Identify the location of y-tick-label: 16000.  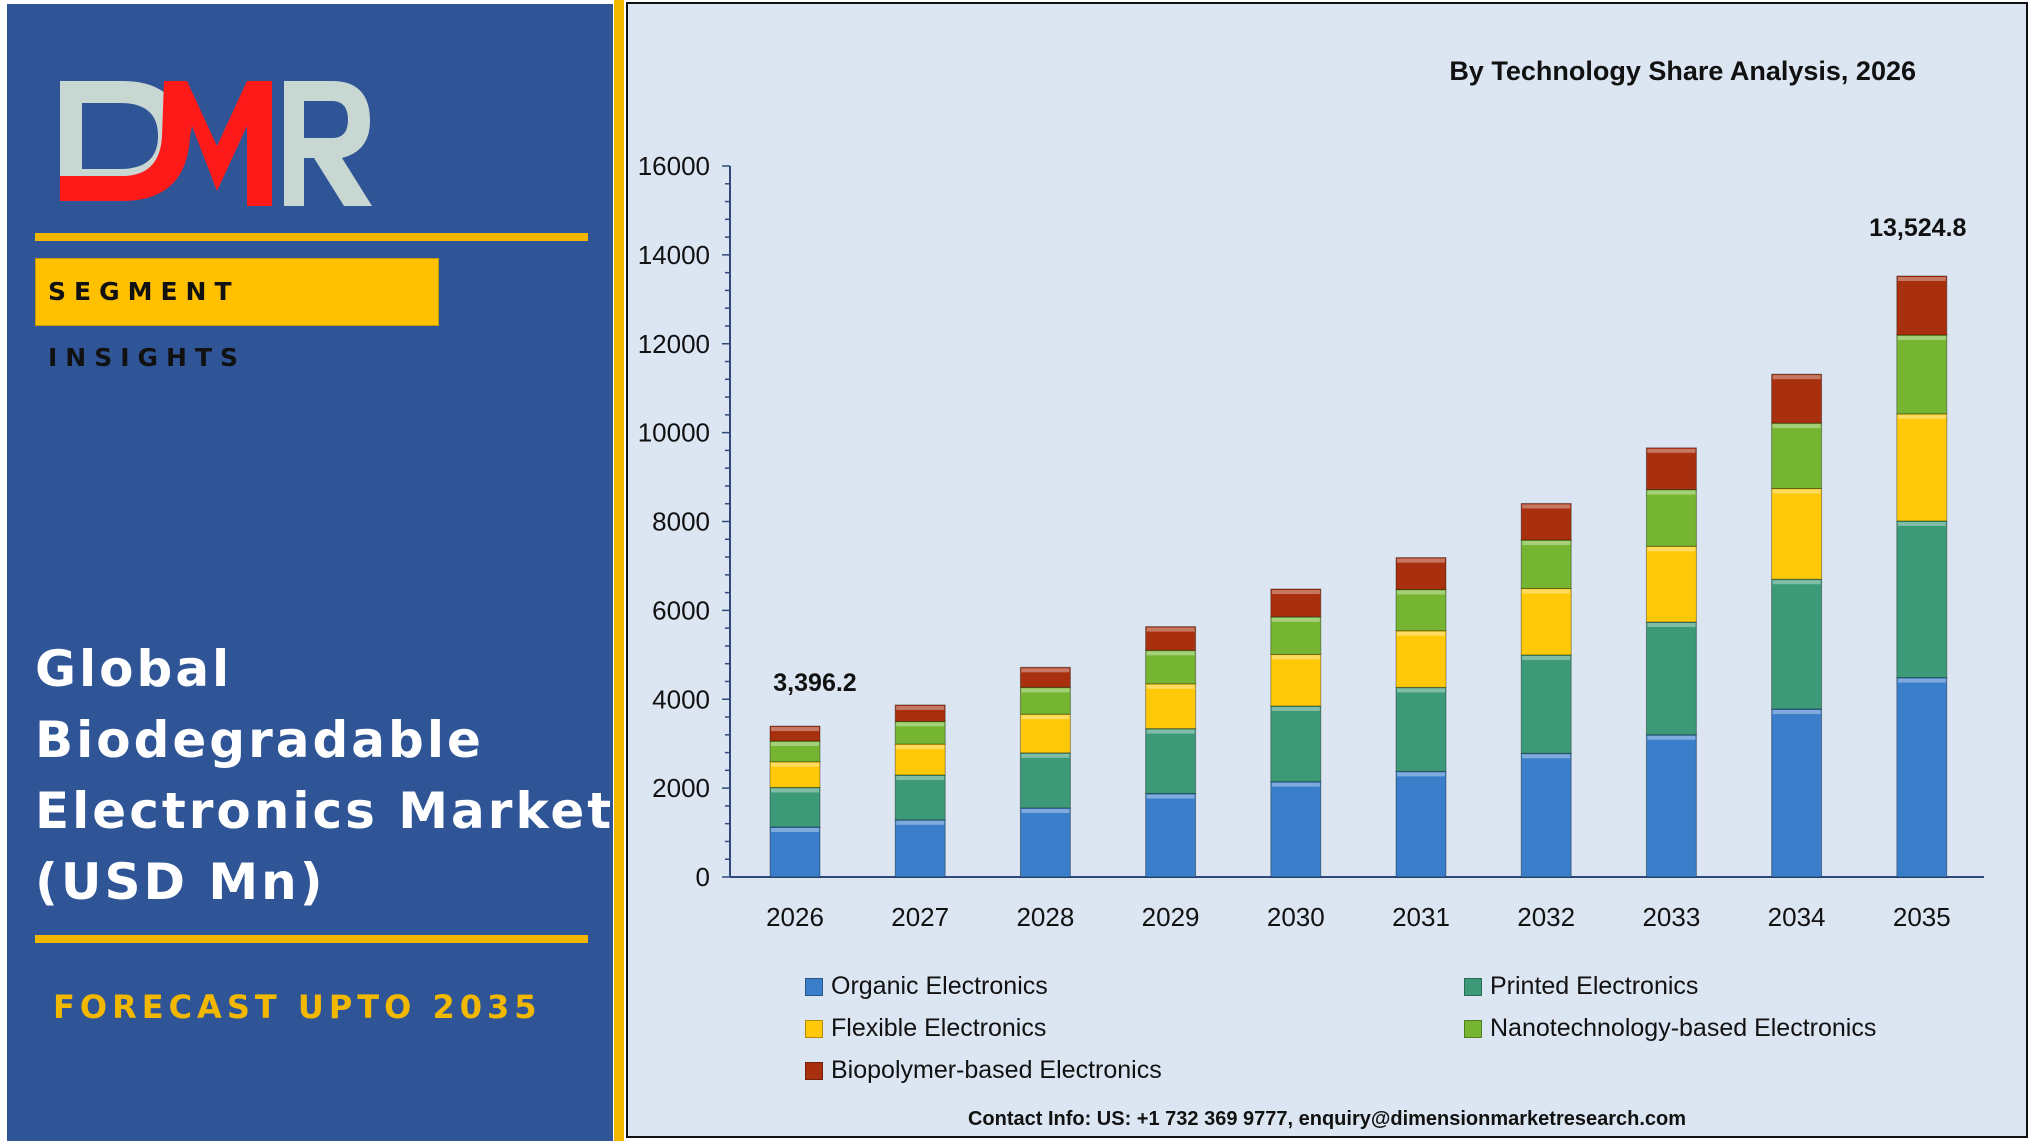
(674, 166).